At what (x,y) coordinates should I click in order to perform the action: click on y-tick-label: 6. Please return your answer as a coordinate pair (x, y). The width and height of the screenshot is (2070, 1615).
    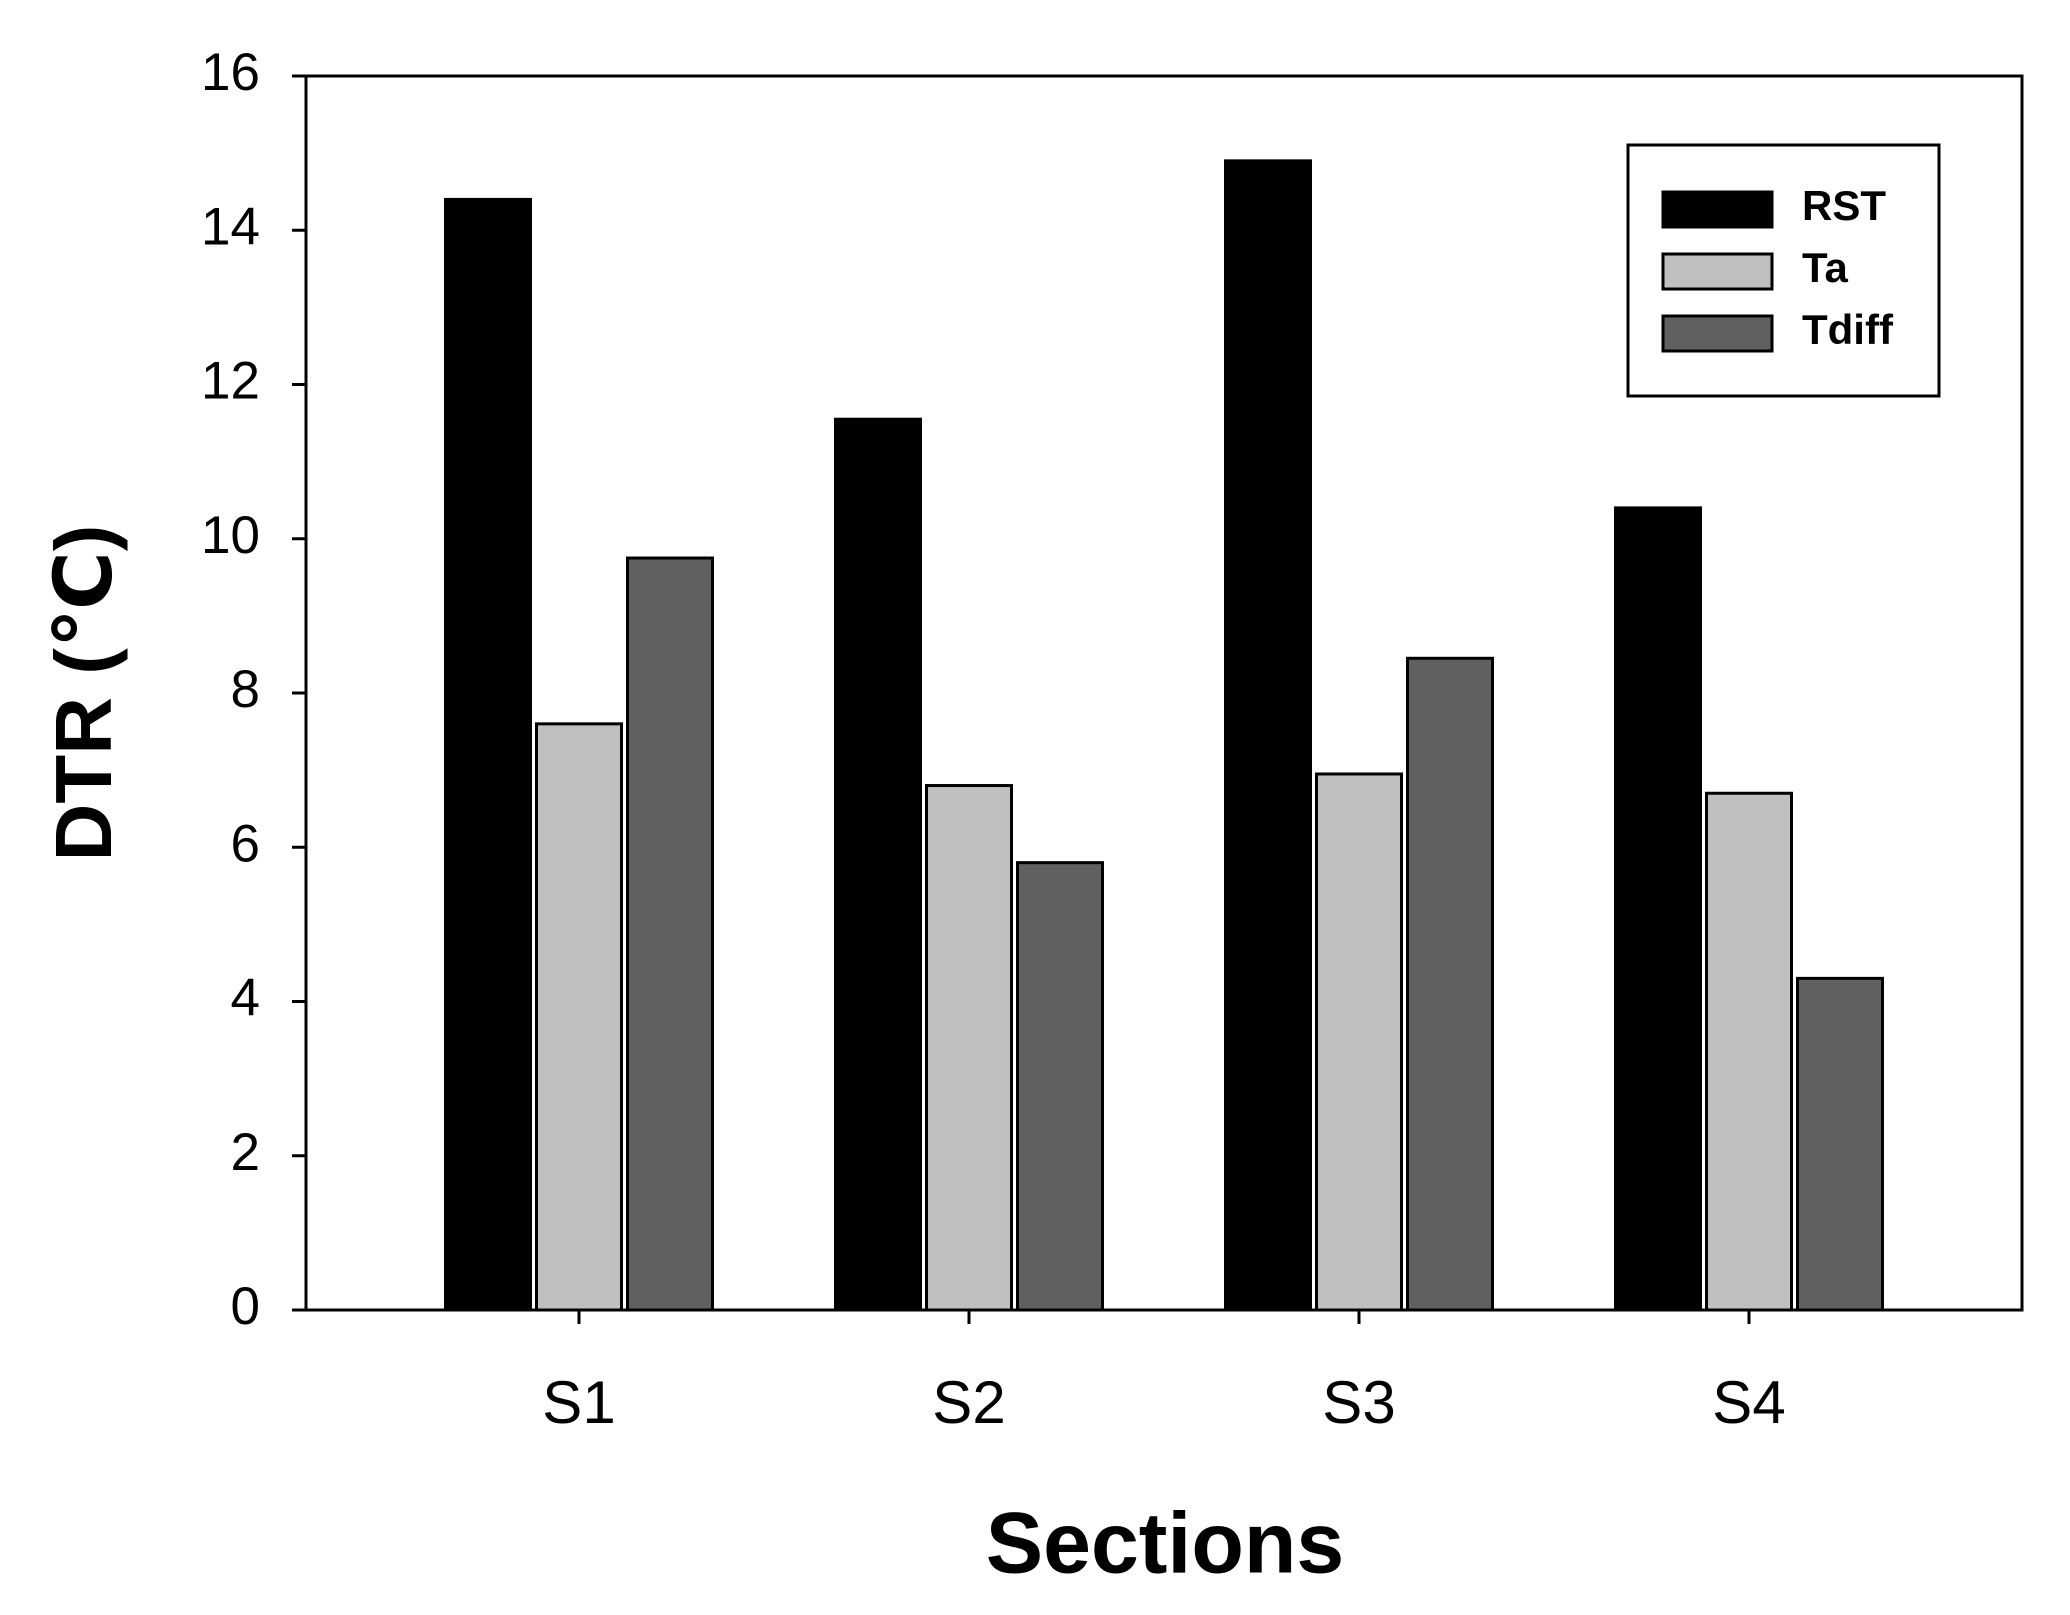
    Looking at the image, I should click on (245, 843).